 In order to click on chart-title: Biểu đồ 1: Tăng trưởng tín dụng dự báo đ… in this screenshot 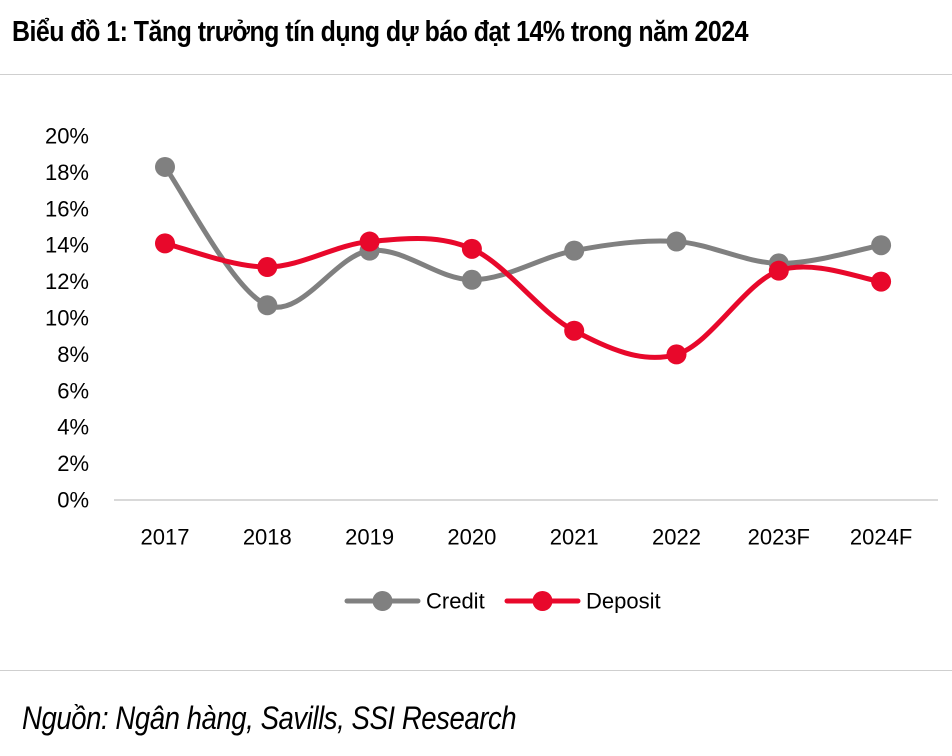, I will do `click(380, 32)`.